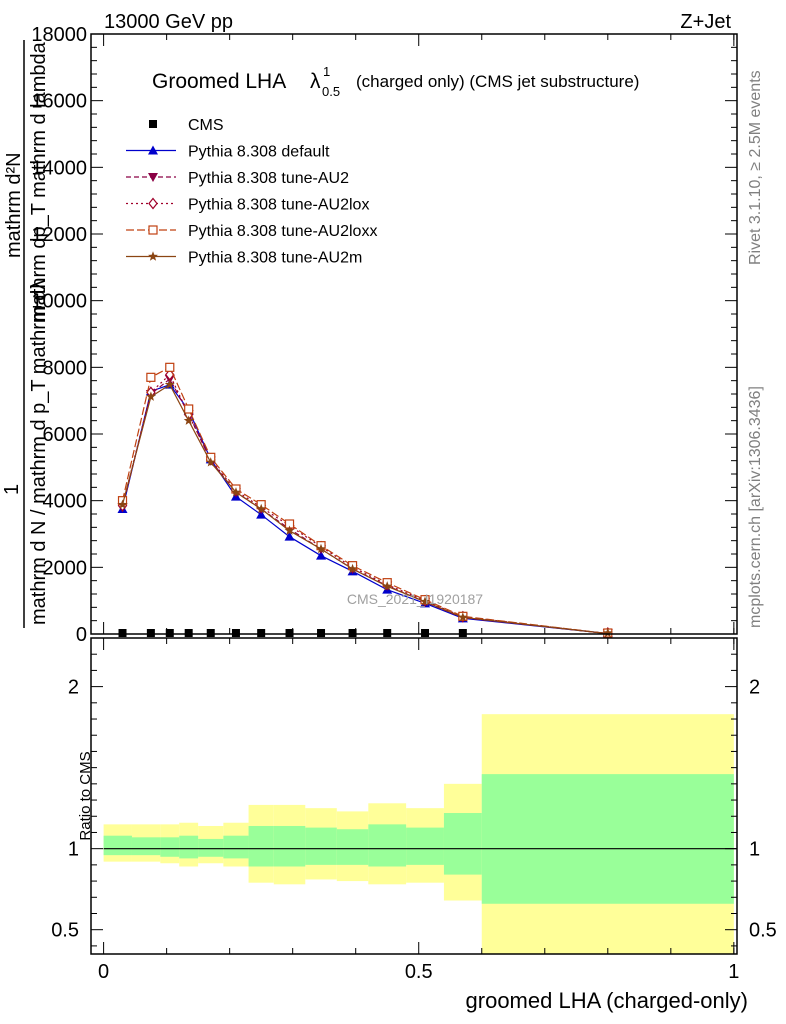 Image resolution: width=786 pixels, height=1024 pixels. What do you see at coordinates (282, 231) in the screenshot?
I see `legend-label: Pythia 8.308 tune-AU2loxx` at bounding box center [282, 231].